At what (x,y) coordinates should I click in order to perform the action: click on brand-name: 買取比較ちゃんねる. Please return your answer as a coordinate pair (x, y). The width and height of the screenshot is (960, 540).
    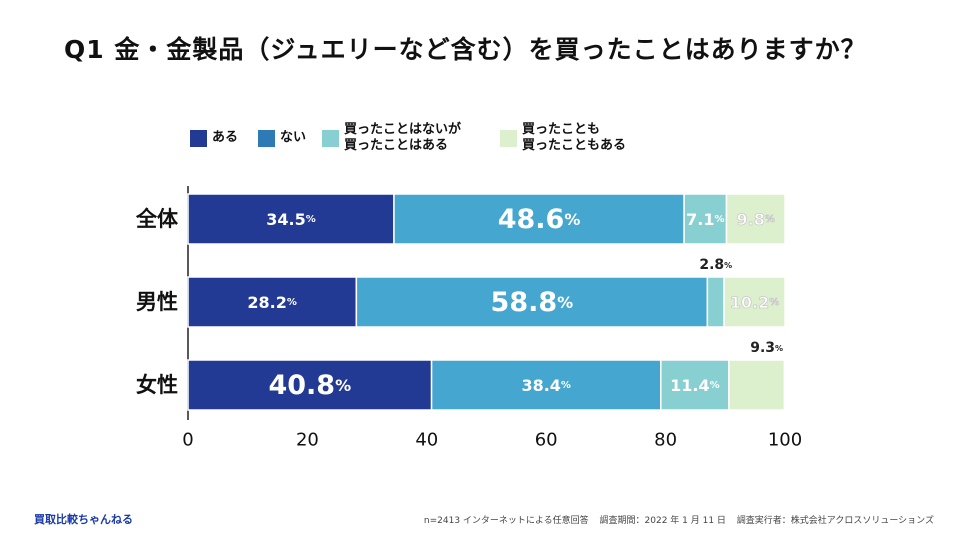
    Looking at the image, I should click on (83, 519).